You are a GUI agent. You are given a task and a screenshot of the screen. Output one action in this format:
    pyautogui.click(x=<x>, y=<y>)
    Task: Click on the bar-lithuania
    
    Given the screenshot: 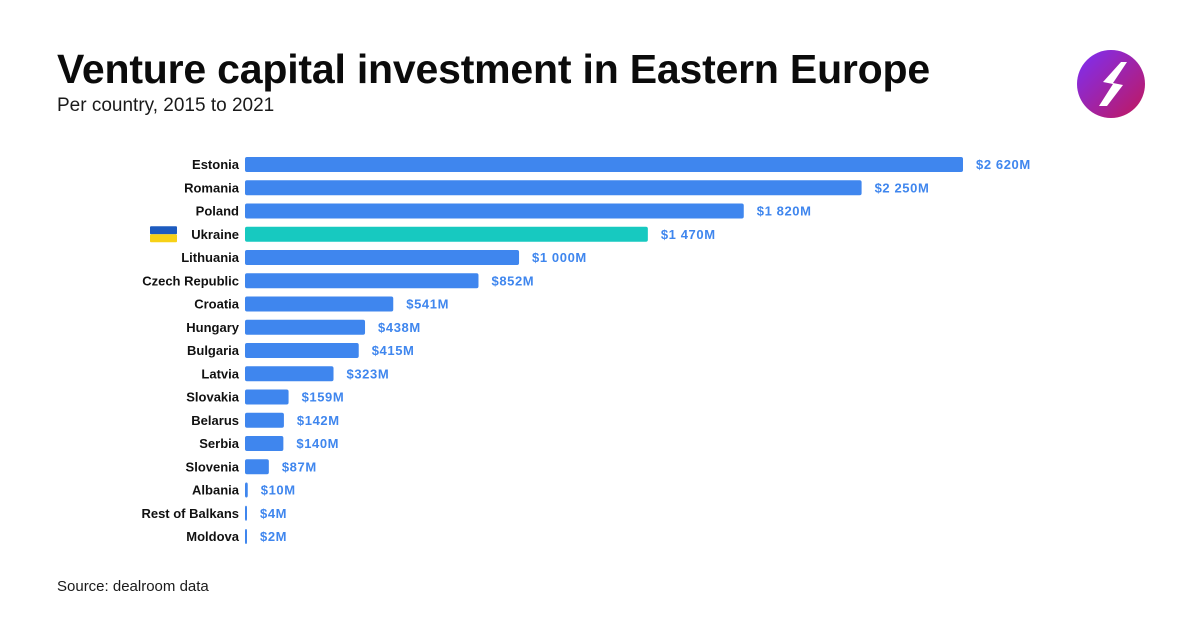 What is the action you would take?
    pyautogui.click(x=382, y=257)
    